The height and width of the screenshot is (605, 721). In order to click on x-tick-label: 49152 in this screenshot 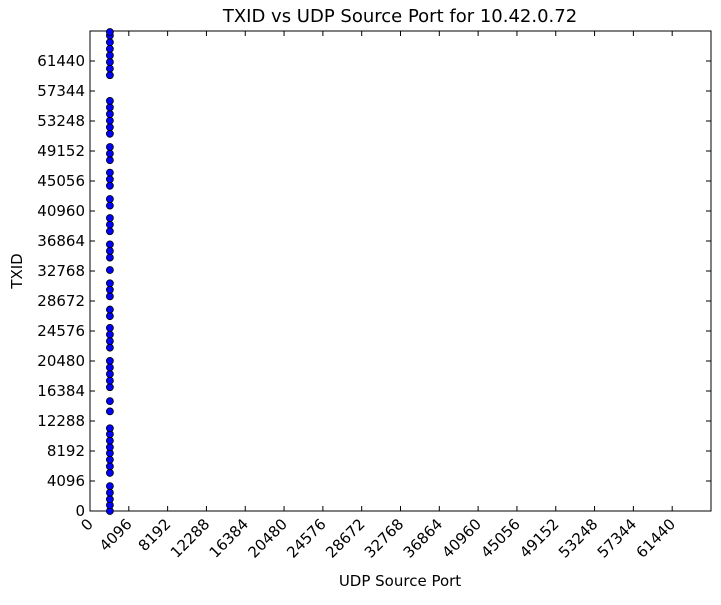, I will do `click(539, 538)`.